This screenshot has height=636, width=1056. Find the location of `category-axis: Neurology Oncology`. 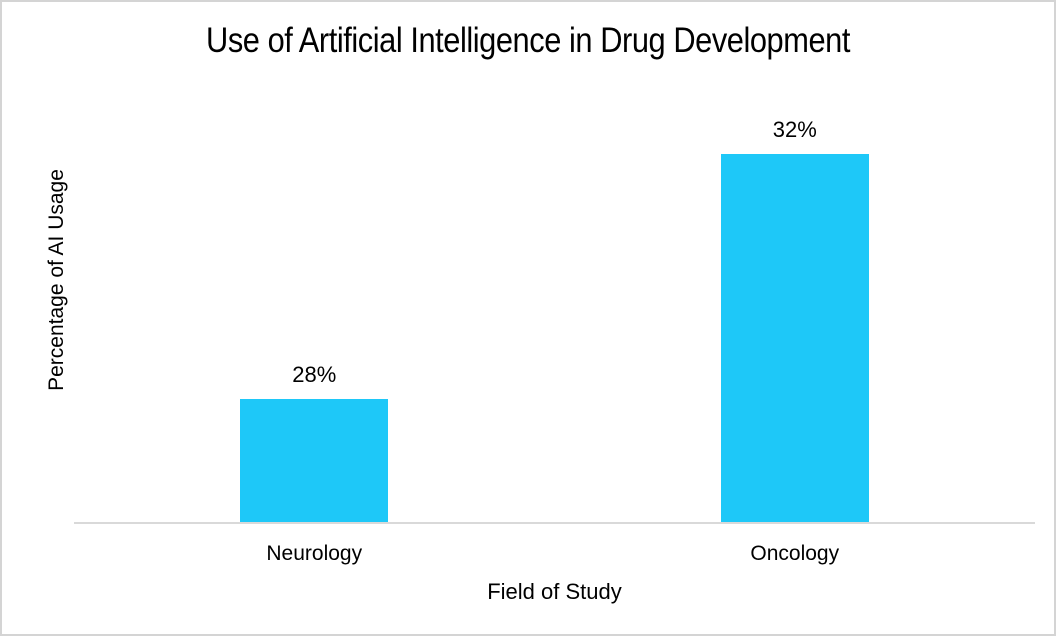

category-axis: Neurology Oncology is located at coordinates (554, 554).